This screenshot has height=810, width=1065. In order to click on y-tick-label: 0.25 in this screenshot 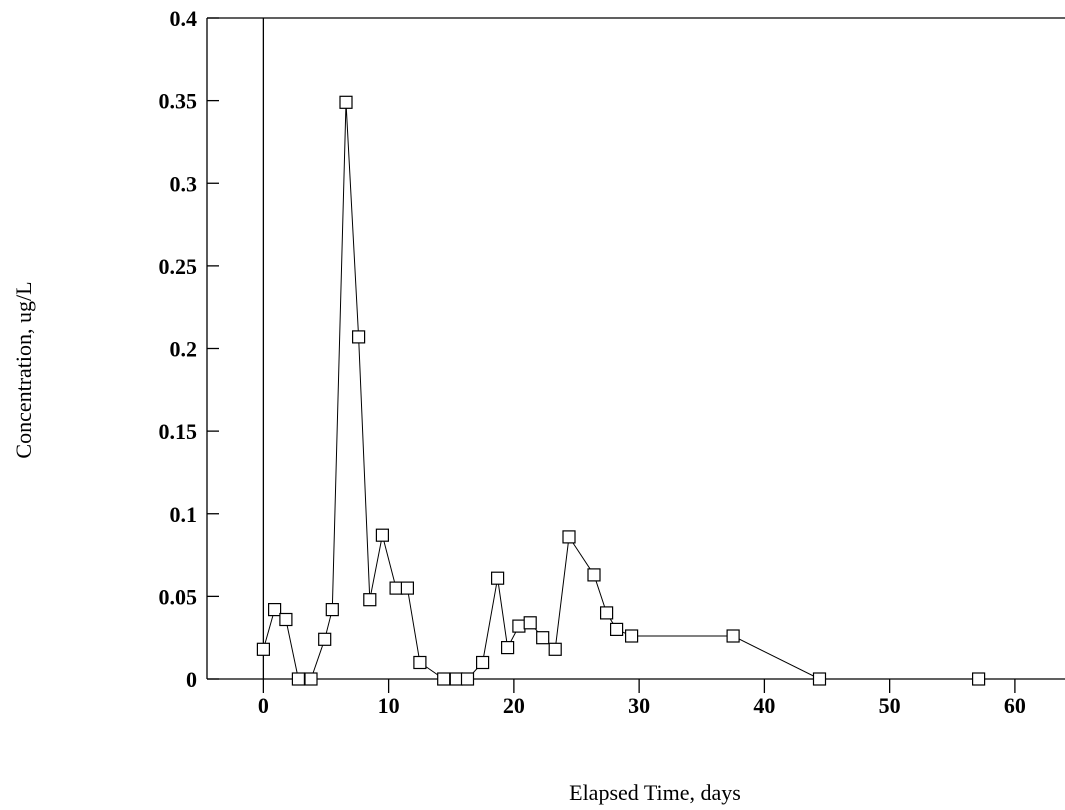, I will do `click(178, 266)`.